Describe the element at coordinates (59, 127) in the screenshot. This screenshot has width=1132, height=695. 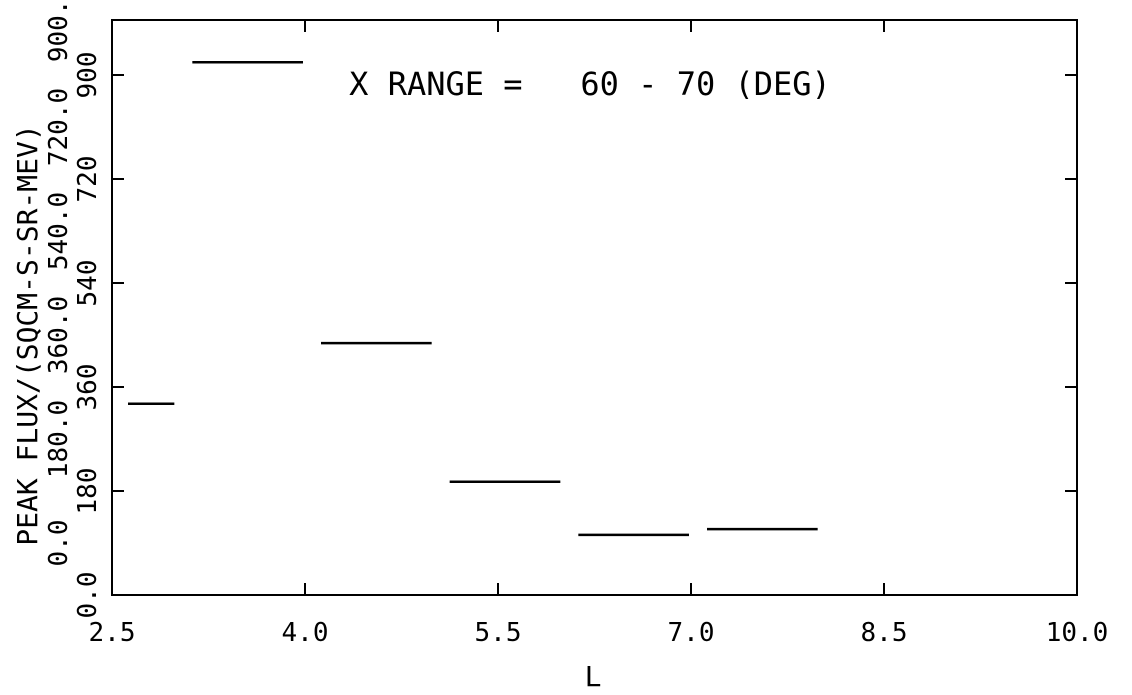
I see `y-tick-label-secondary: 720.0` at that location.